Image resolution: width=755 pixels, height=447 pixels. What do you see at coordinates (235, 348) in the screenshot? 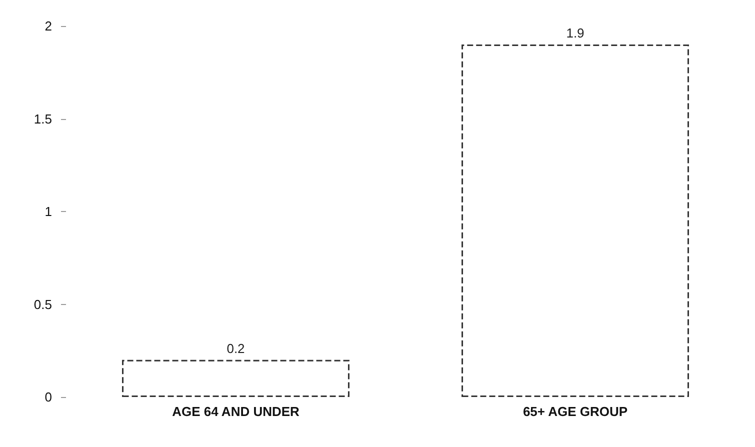
I see `data-label: 0.2` at bounding box center [235, 348].